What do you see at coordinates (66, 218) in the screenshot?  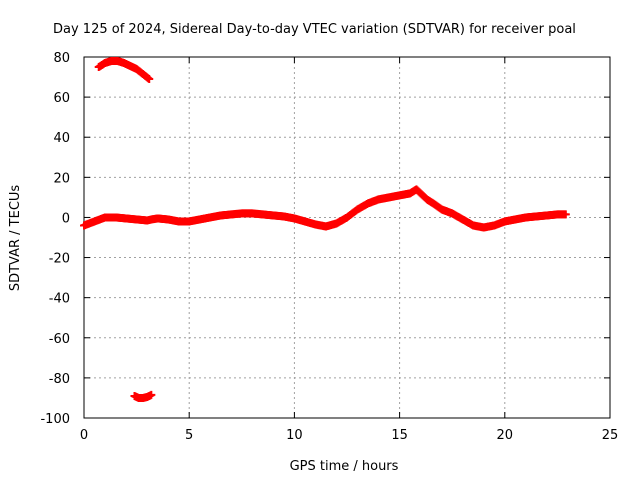 I see `y-tick-label: 0` at bounding box center [66, 218].